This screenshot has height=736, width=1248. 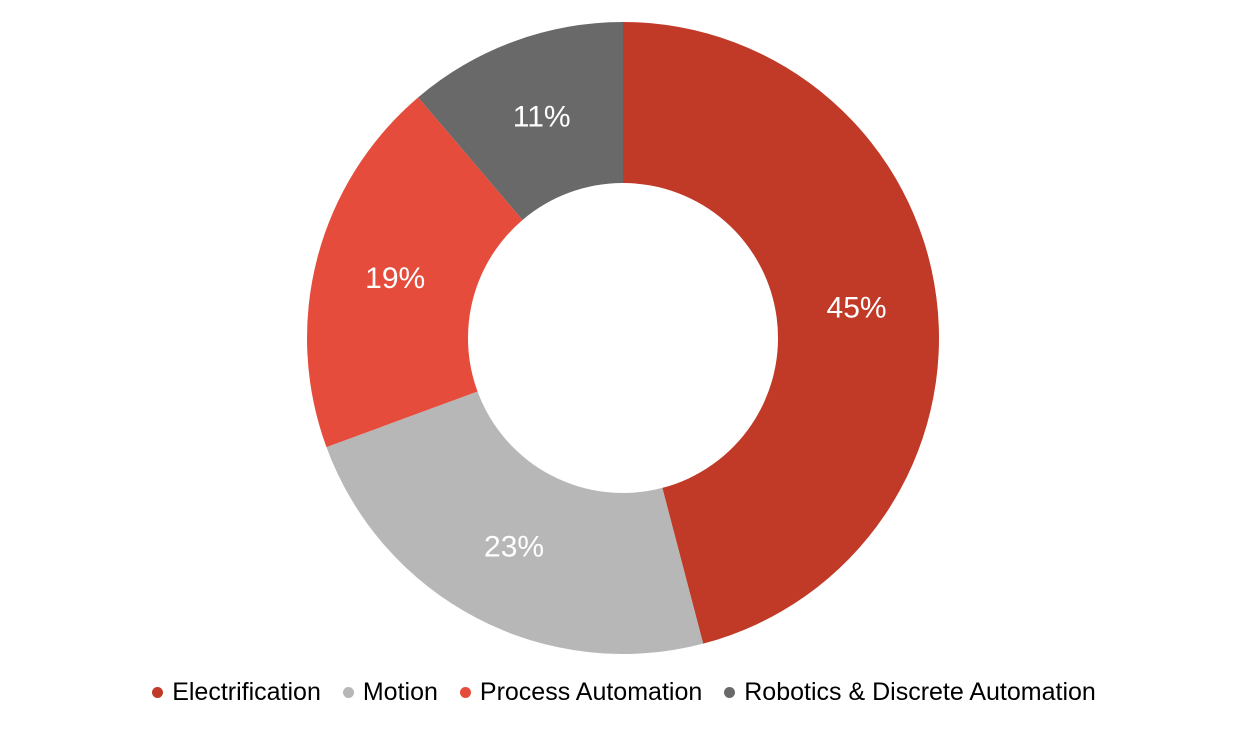 I want to click on data-label-robotics-discrete-automation: 11%, so click(x=542, y=116).